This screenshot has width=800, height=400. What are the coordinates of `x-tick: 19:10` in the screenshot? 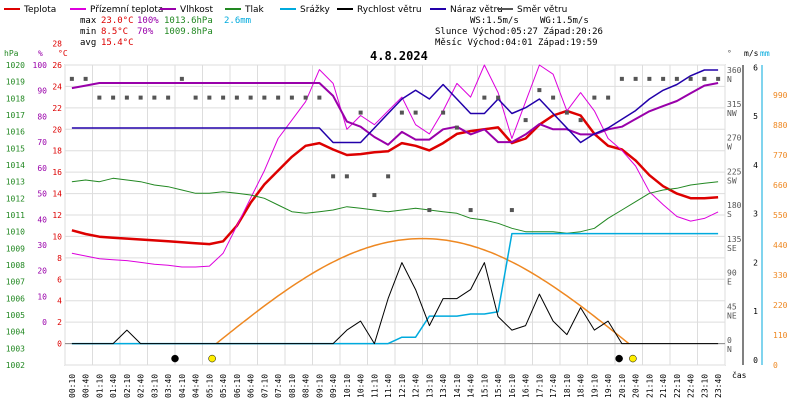 It's located at (594, 386).